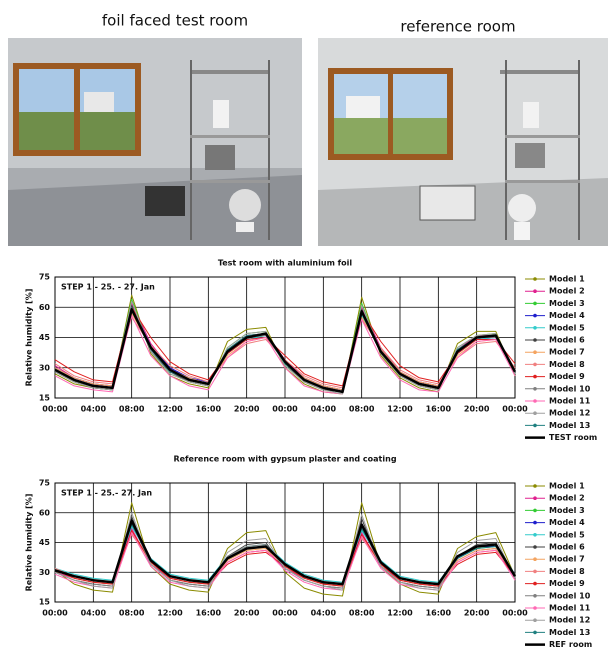  What do you see at coordinates (106, 493) in the screenshot?
I see `annotation: STEP 1 - 25.- 27. Jan` at bounding box center [106, 493].